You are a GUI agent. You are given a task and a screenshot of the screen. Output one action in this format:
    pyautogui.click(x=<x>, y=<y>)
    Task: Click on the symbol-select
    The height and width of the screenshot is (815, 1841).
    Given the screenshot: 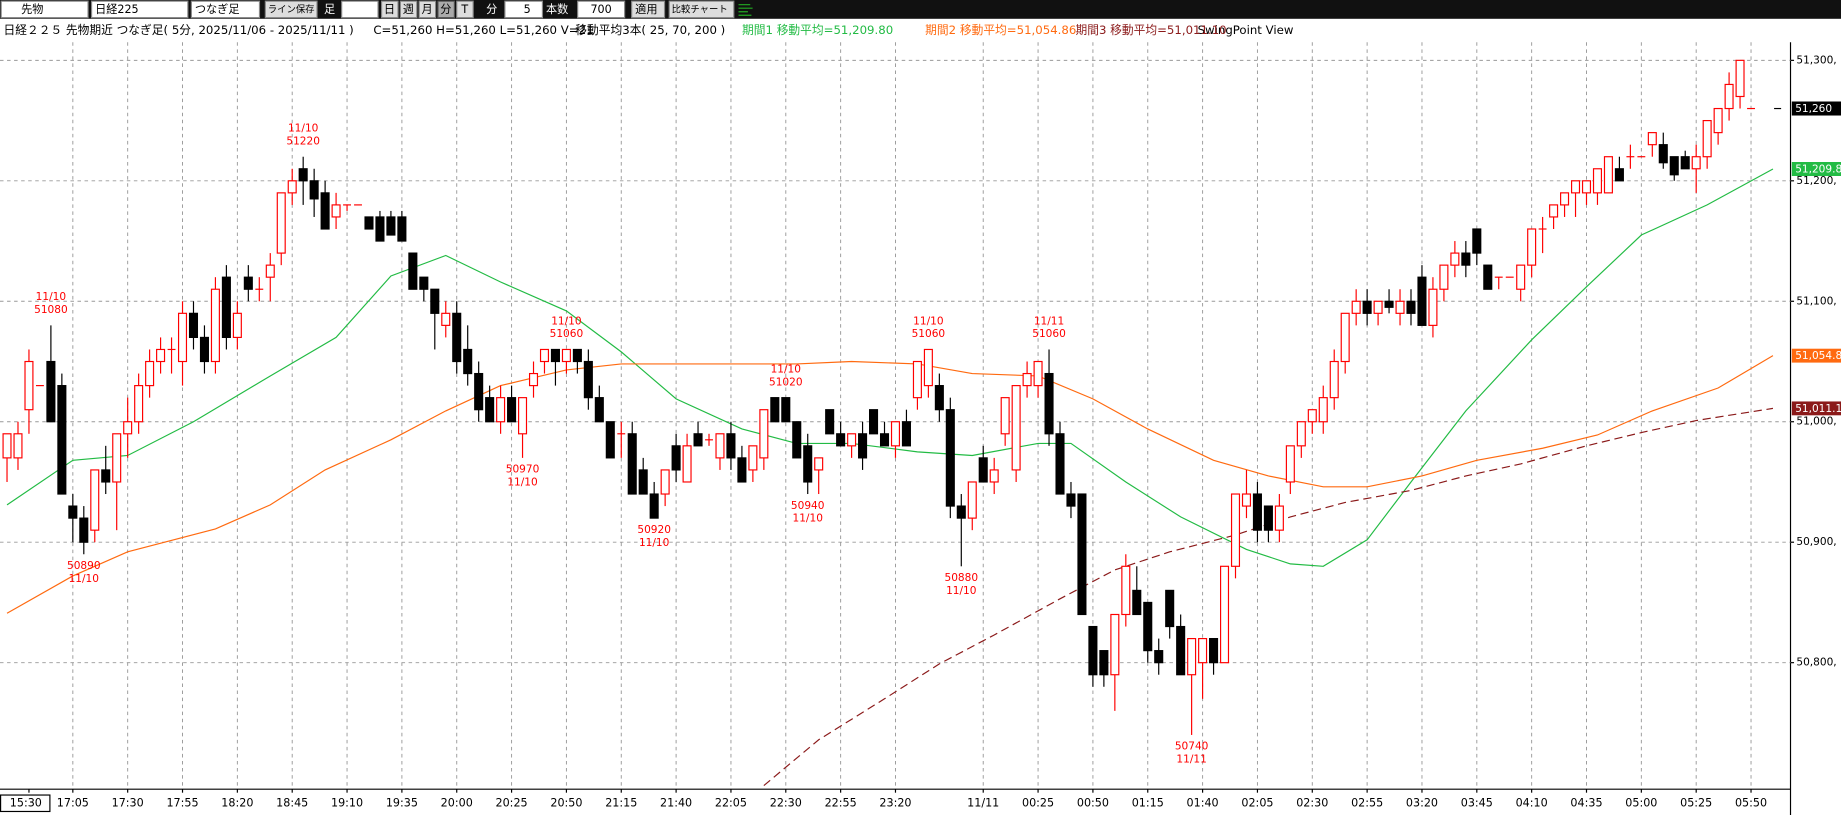 What is the action you would take?
    pyautogui.click(x=139, y=9)
    